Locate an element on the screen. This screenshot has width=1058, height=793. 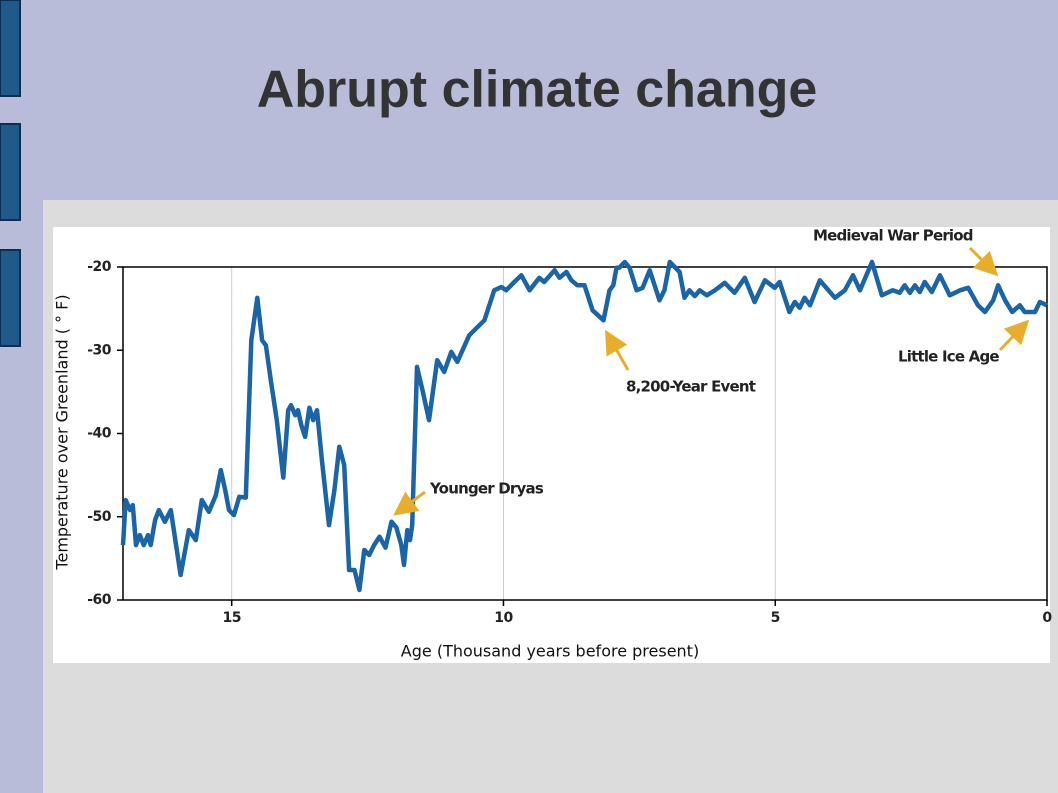
y-tick-label: -30 is located at coordinates (99, 350).